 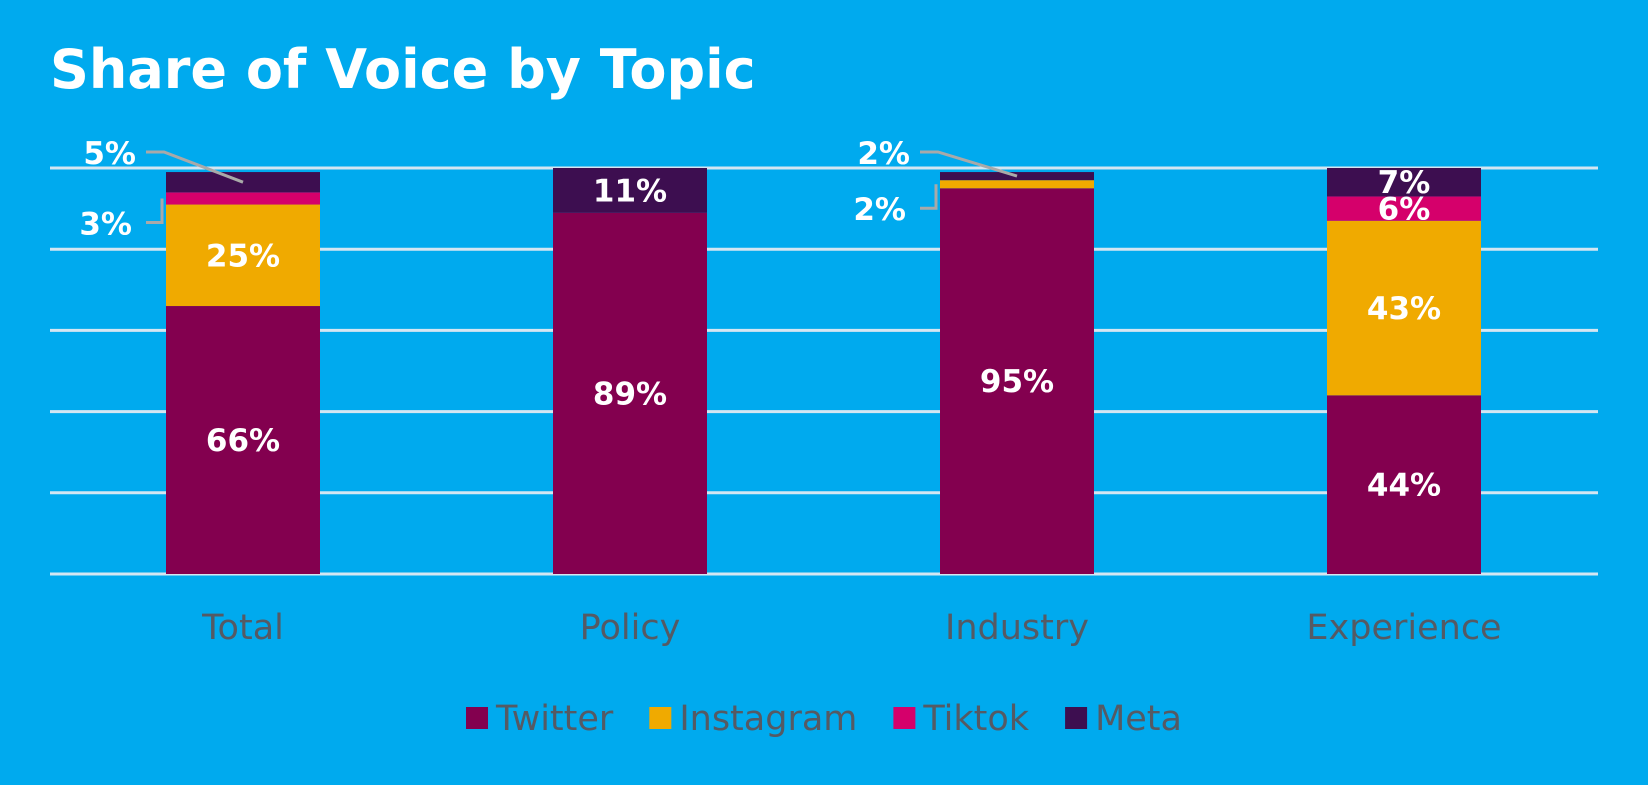 I want to click on category-label-policy: Policy, so click(x=630, y=628).